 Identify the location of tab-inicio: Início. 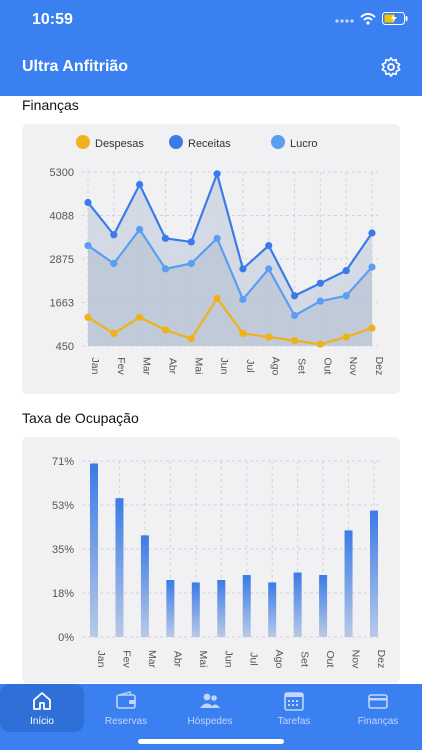
(42, 708).